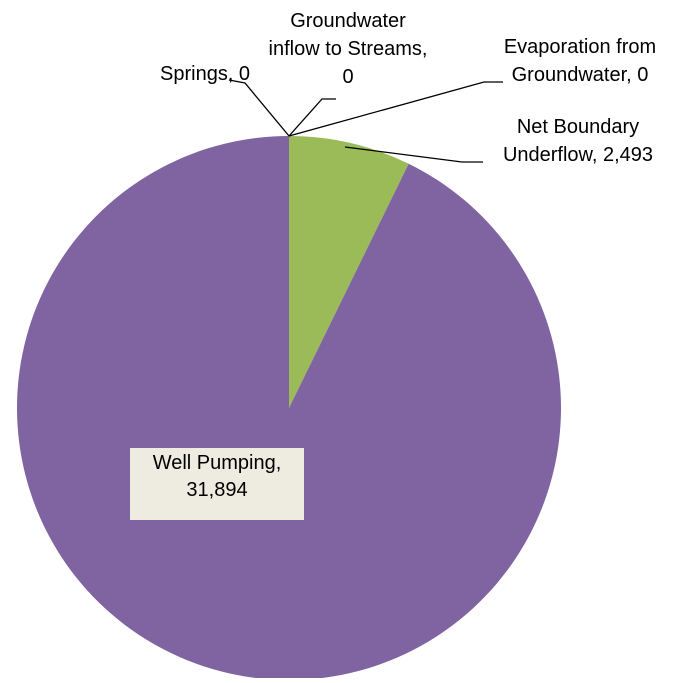  I want to click on data-label-text: 31,894, so click(216, 490).